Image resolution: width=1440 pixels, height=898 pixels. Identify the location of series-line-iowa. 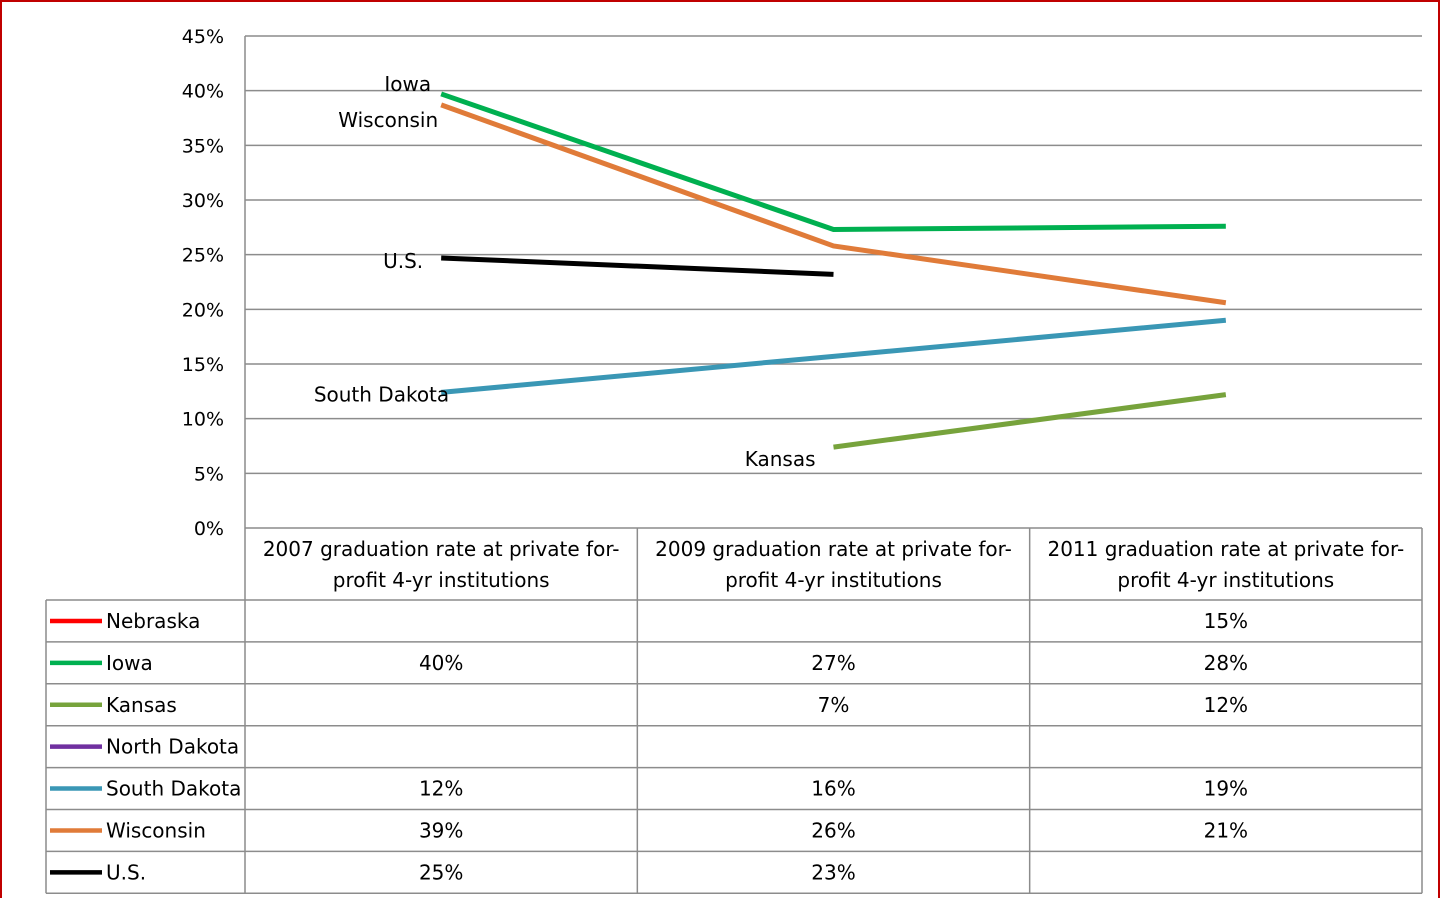
(833, 162).